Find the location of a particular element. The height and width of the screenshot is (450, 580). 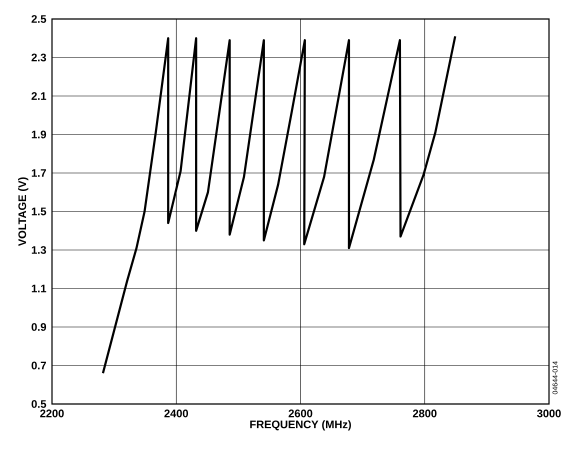

x-tick-label: 2400 is located at coordinates (176, 414).